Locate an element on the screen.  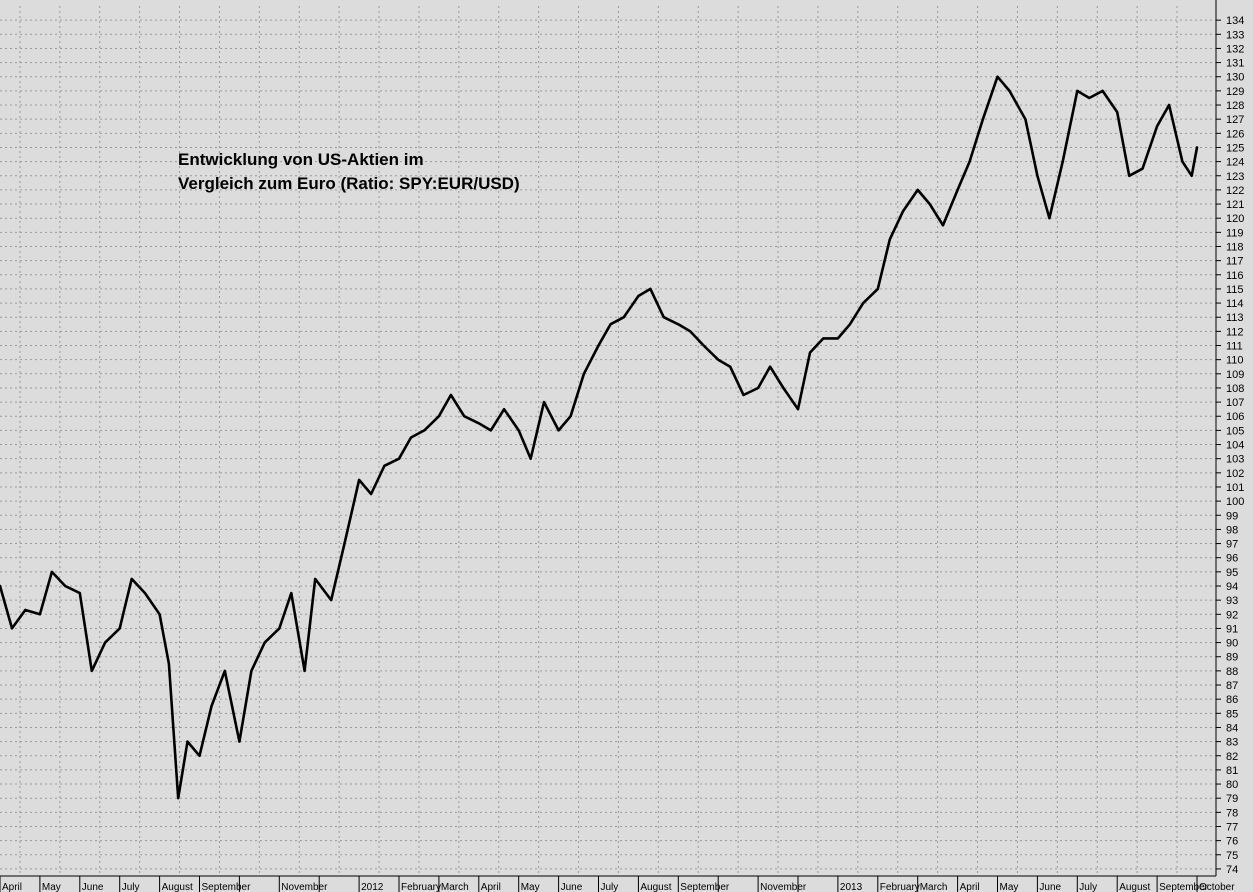
y-tick-label: 118 is located at coordinates (1235, 247).